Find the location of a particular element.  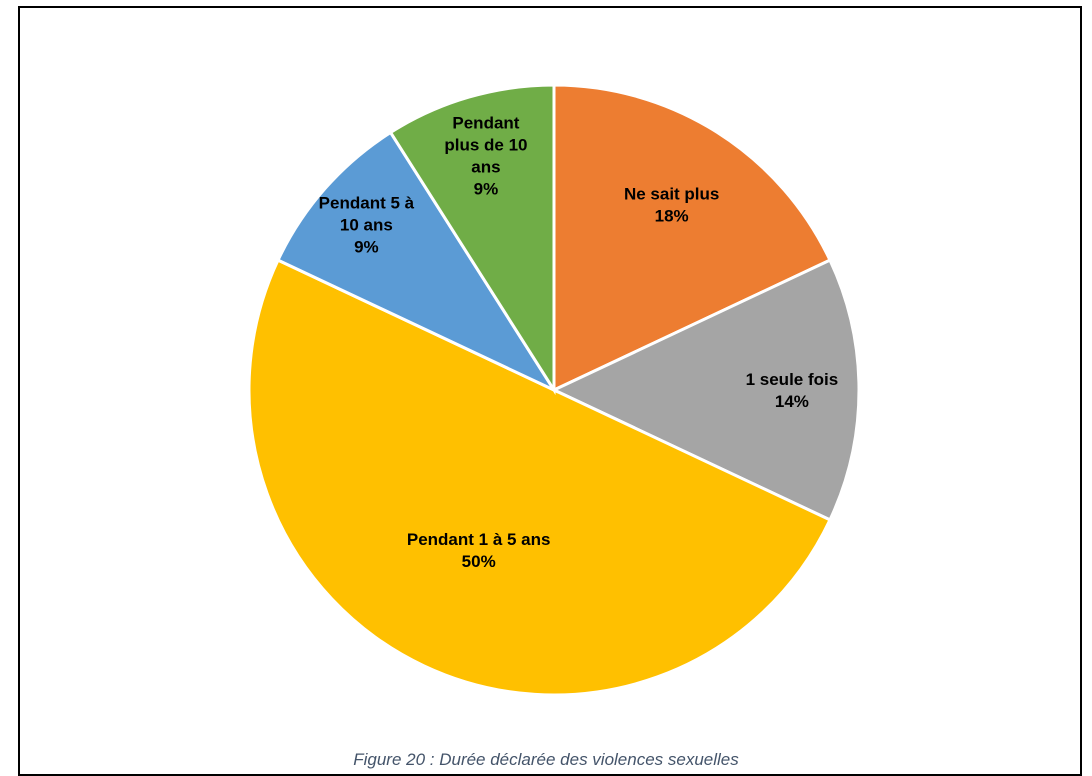

slice-category-label: ans is located at coordinates (485, 167).